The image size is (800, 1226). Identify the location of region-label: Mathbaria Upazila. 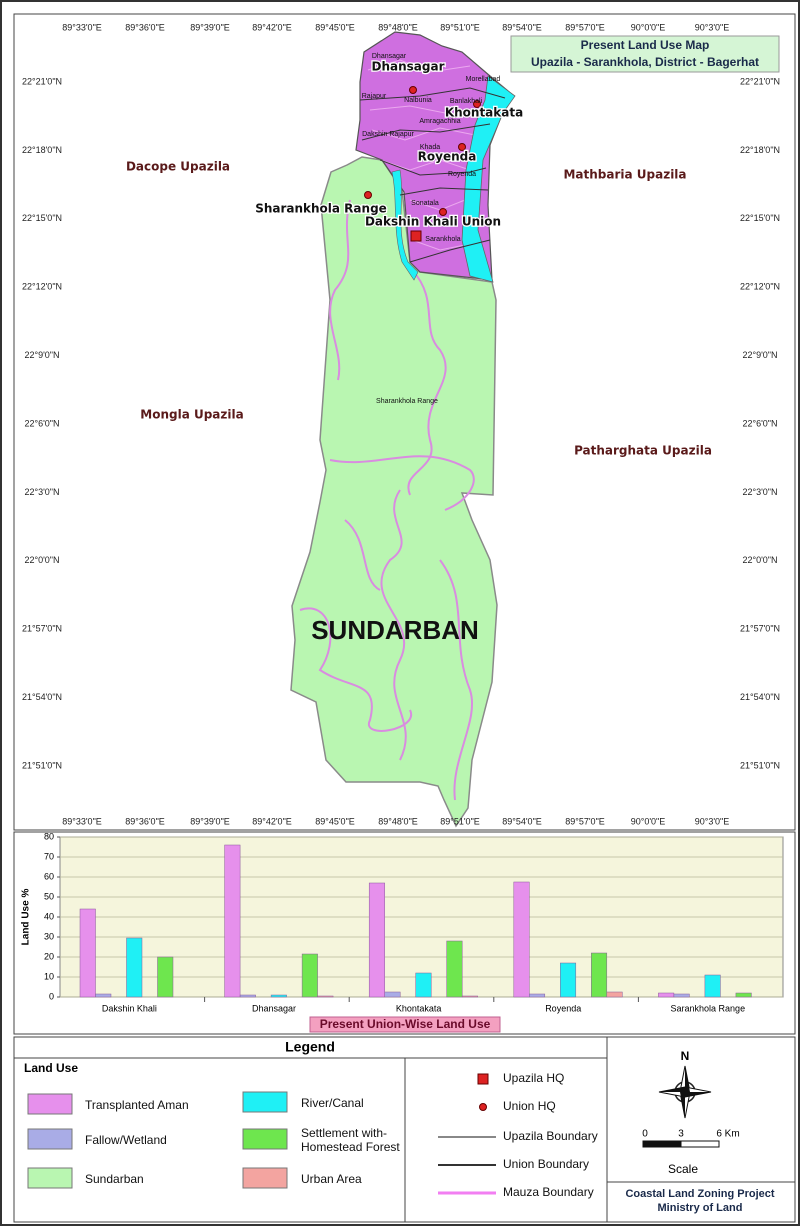
(624, 175).